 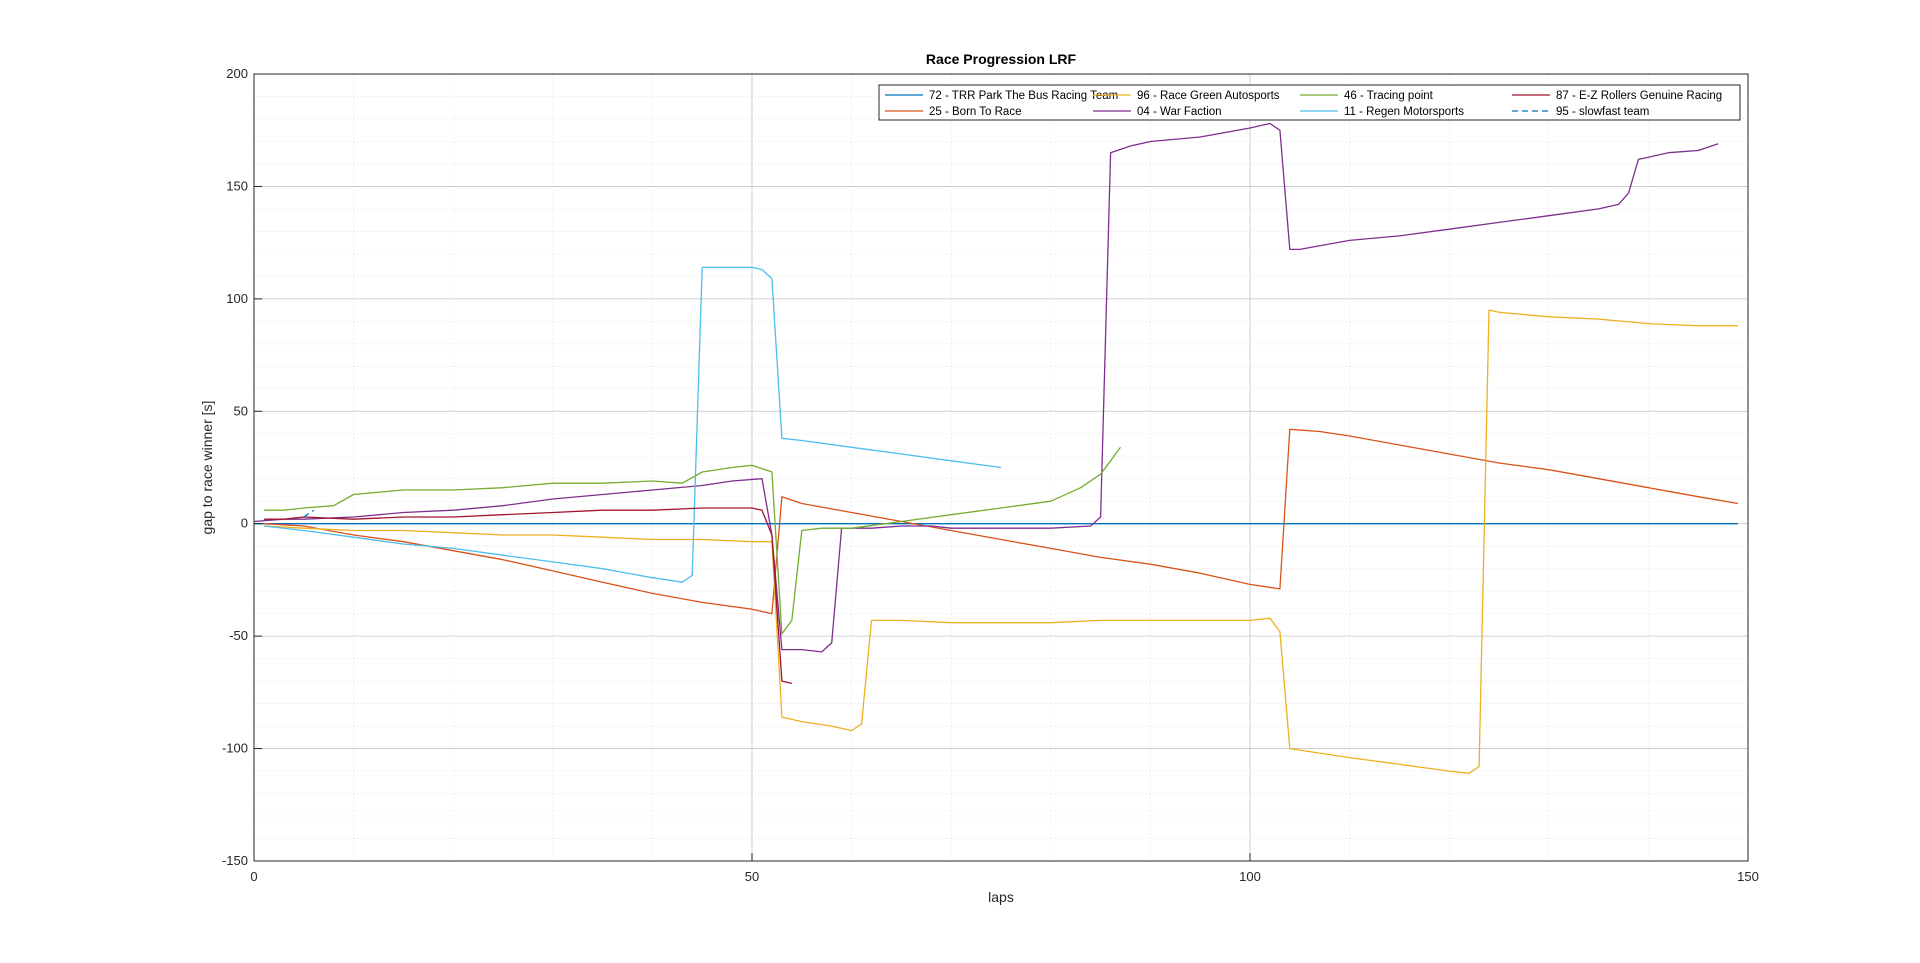 I want to click on legend-entry-2: 96 - Race Green Autosports, so click(x=1208, y=96).